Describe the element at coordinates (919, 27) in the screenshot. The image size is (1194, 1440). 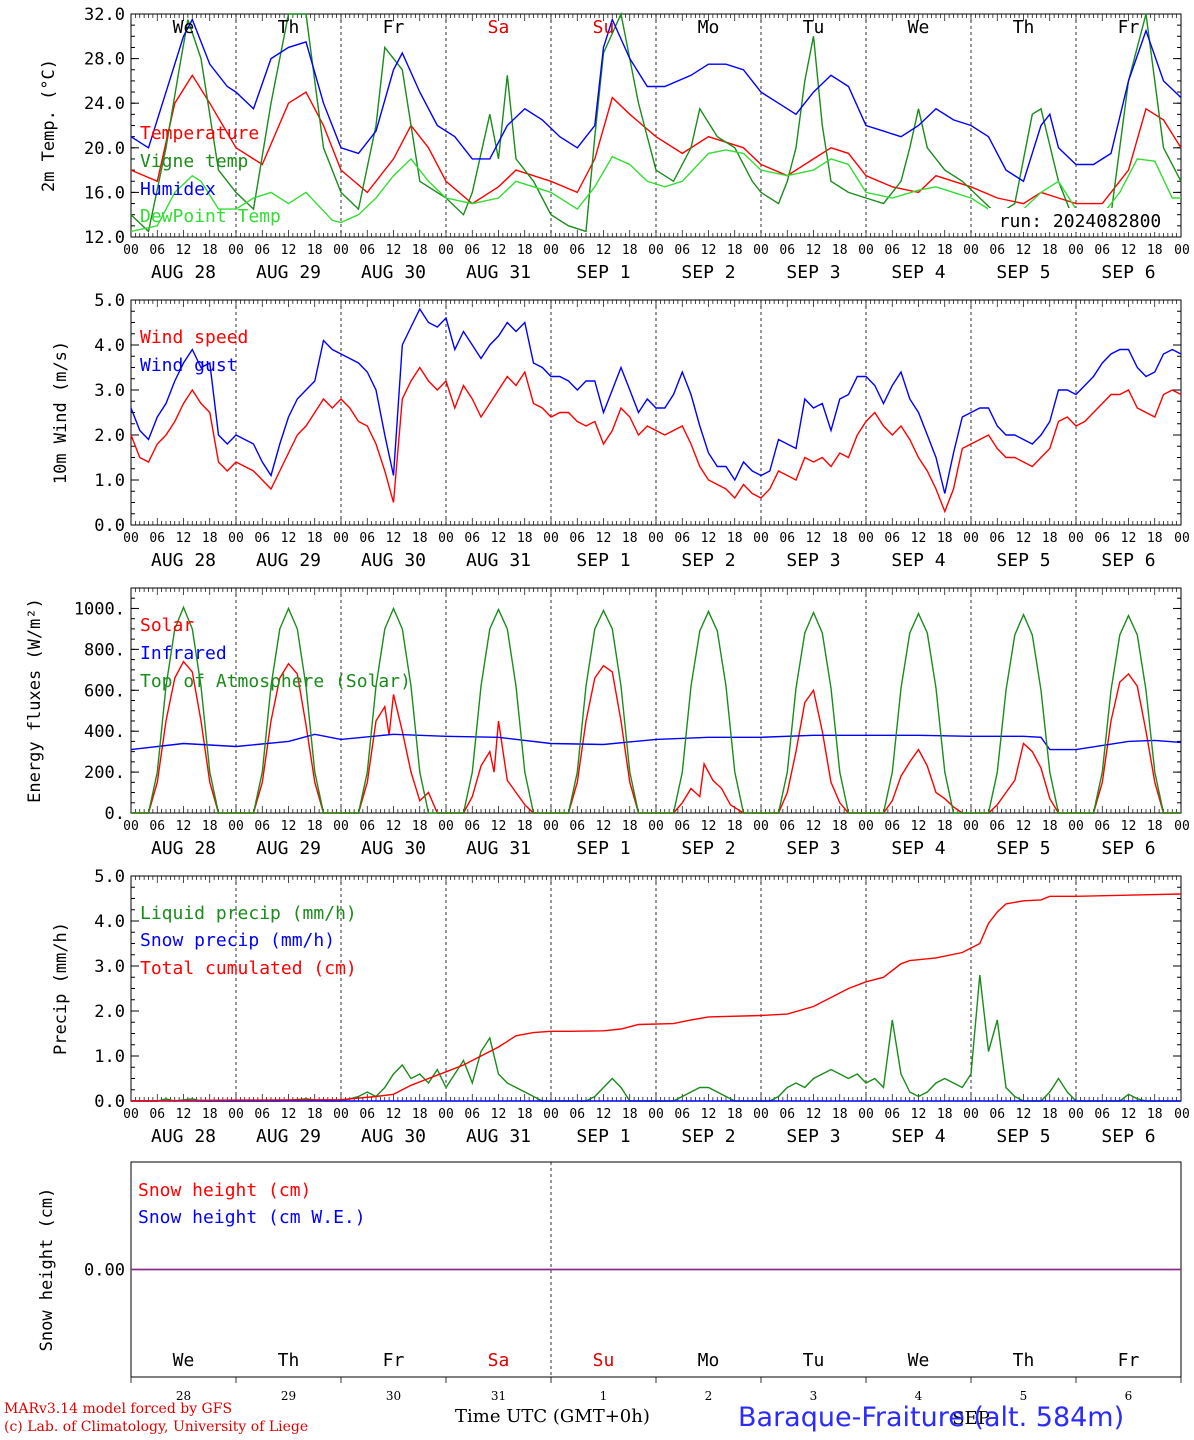
I see `weekday-label-top: We` at that location.